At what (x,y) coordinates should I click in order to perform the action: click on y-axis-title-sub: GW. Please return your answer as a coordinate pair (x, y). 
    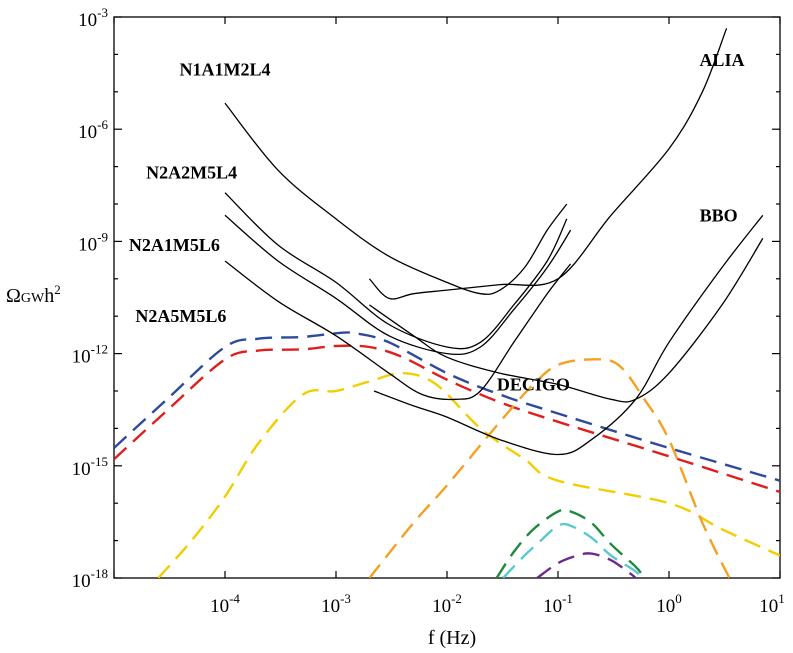
    Looking at the image, I should click on (33, 298).